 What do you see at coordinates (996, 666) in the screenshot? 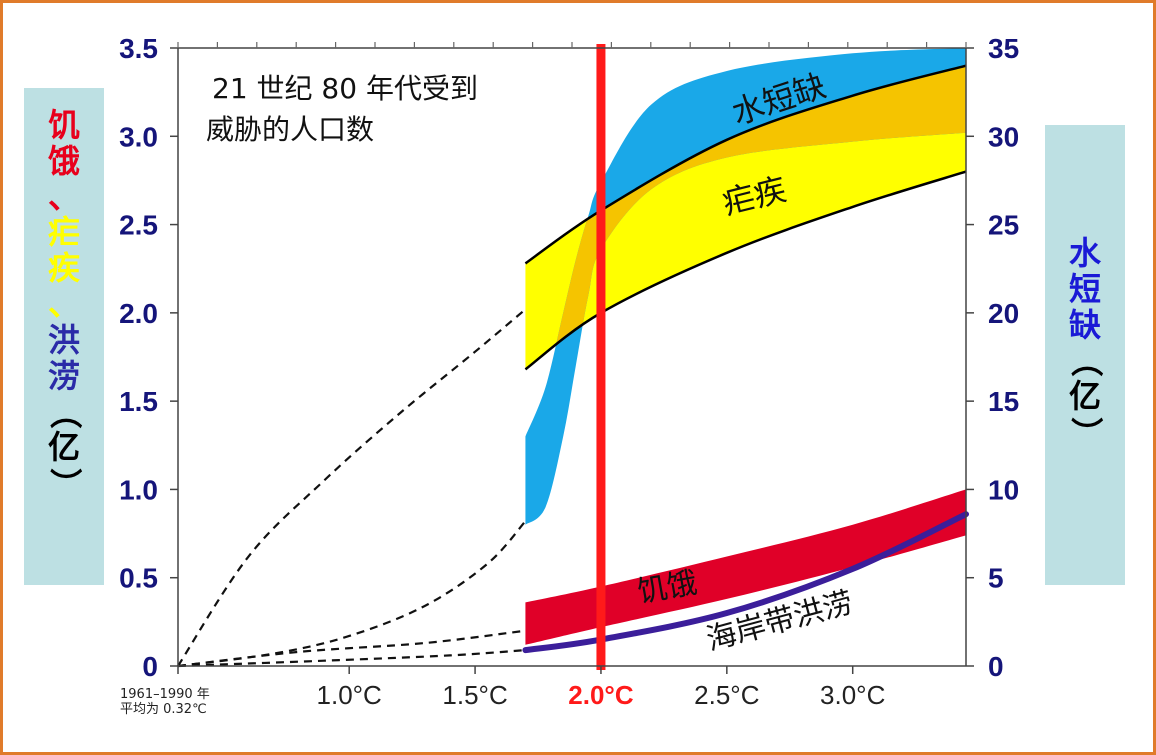
I see `right-tick-label: 0` at bounding box center [996, 666].